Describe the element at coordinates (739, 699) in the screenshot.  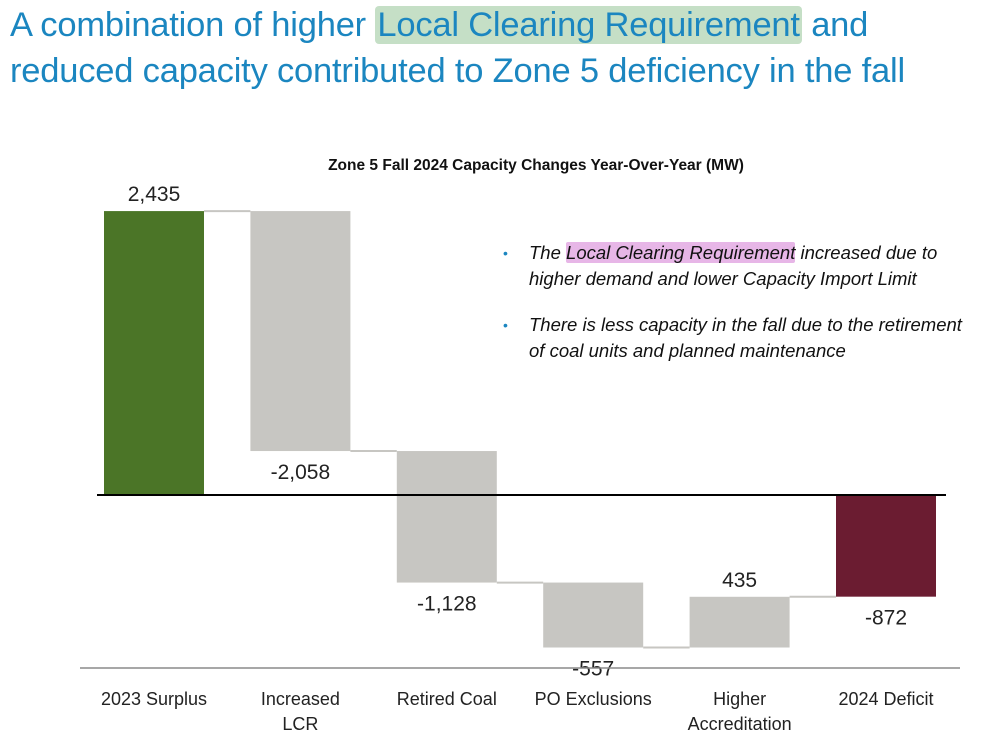
I see `x-tick-label: Higher` at that location.